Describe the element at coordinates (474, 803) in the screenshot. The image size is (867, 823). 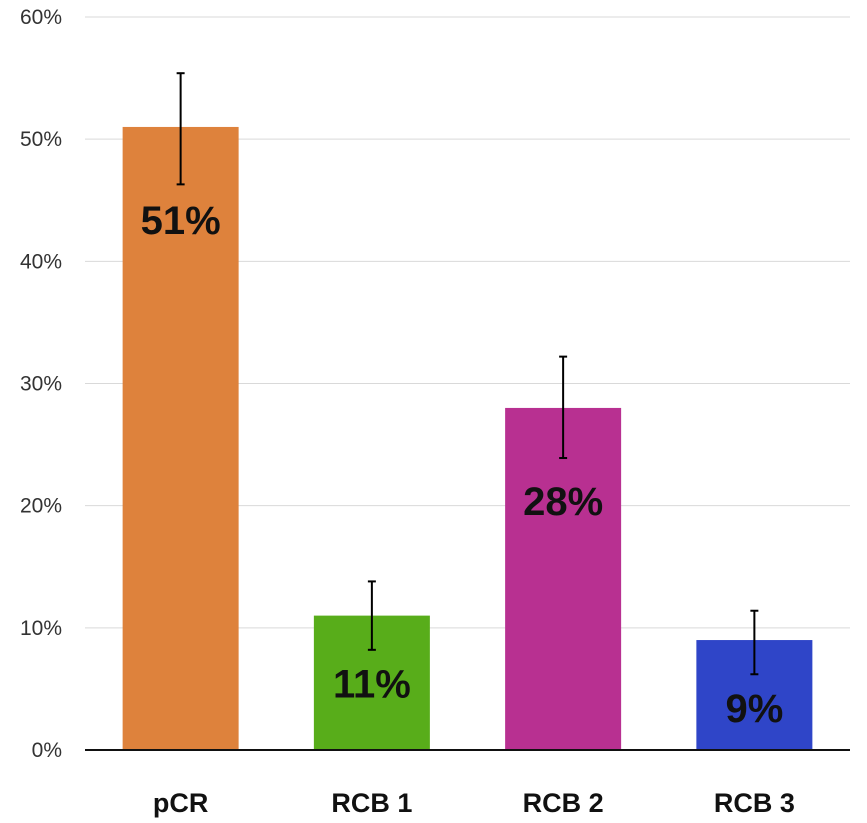
I see `x-axis-tick-labels: pCR RCB 1 RCB 2 RCB 3` at that location.